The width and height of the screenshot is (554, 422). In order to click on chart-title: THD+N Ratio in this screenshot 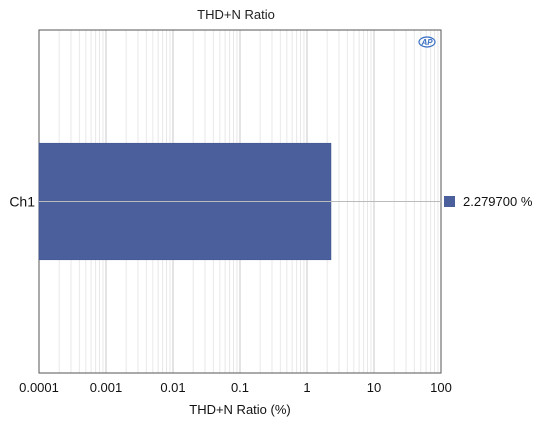, I will do `click(236, 14)`.